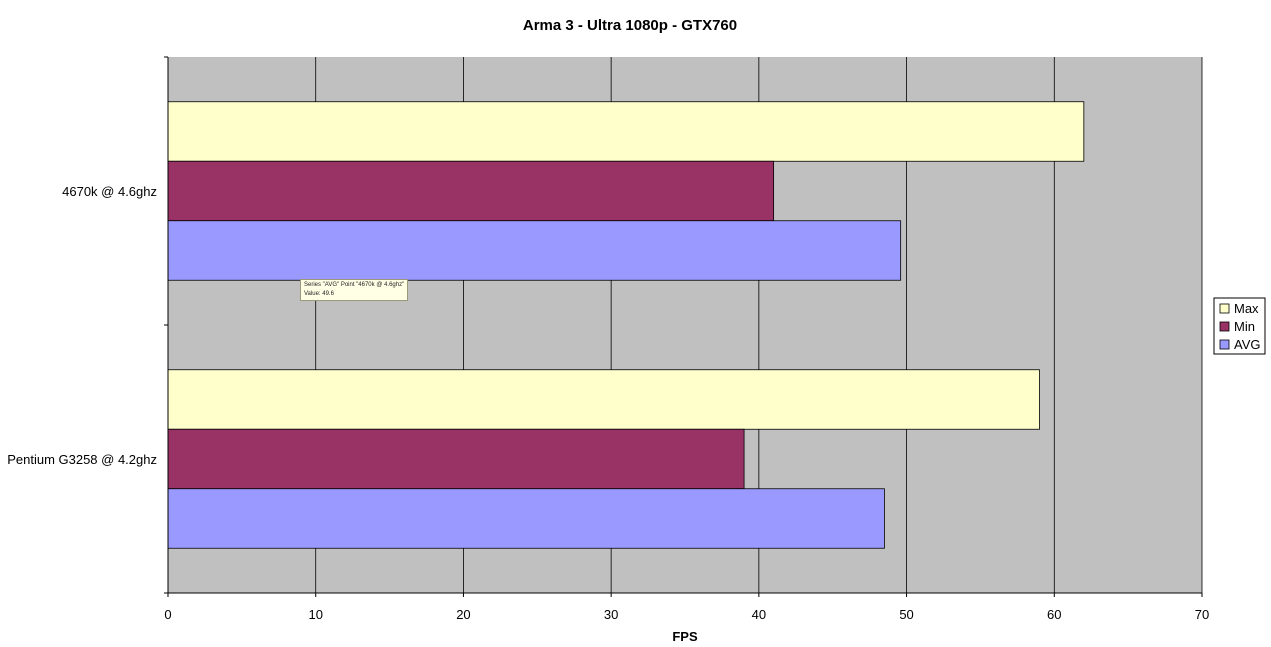 The height and width of the screenshot is (647, 1271). What do you see at coordinates (354, 285) in the screenshot?
I see `tooltip-series-line: Series "AVG" Point "4670k @ 4.6ghz"` at bounding box center [354, 285].